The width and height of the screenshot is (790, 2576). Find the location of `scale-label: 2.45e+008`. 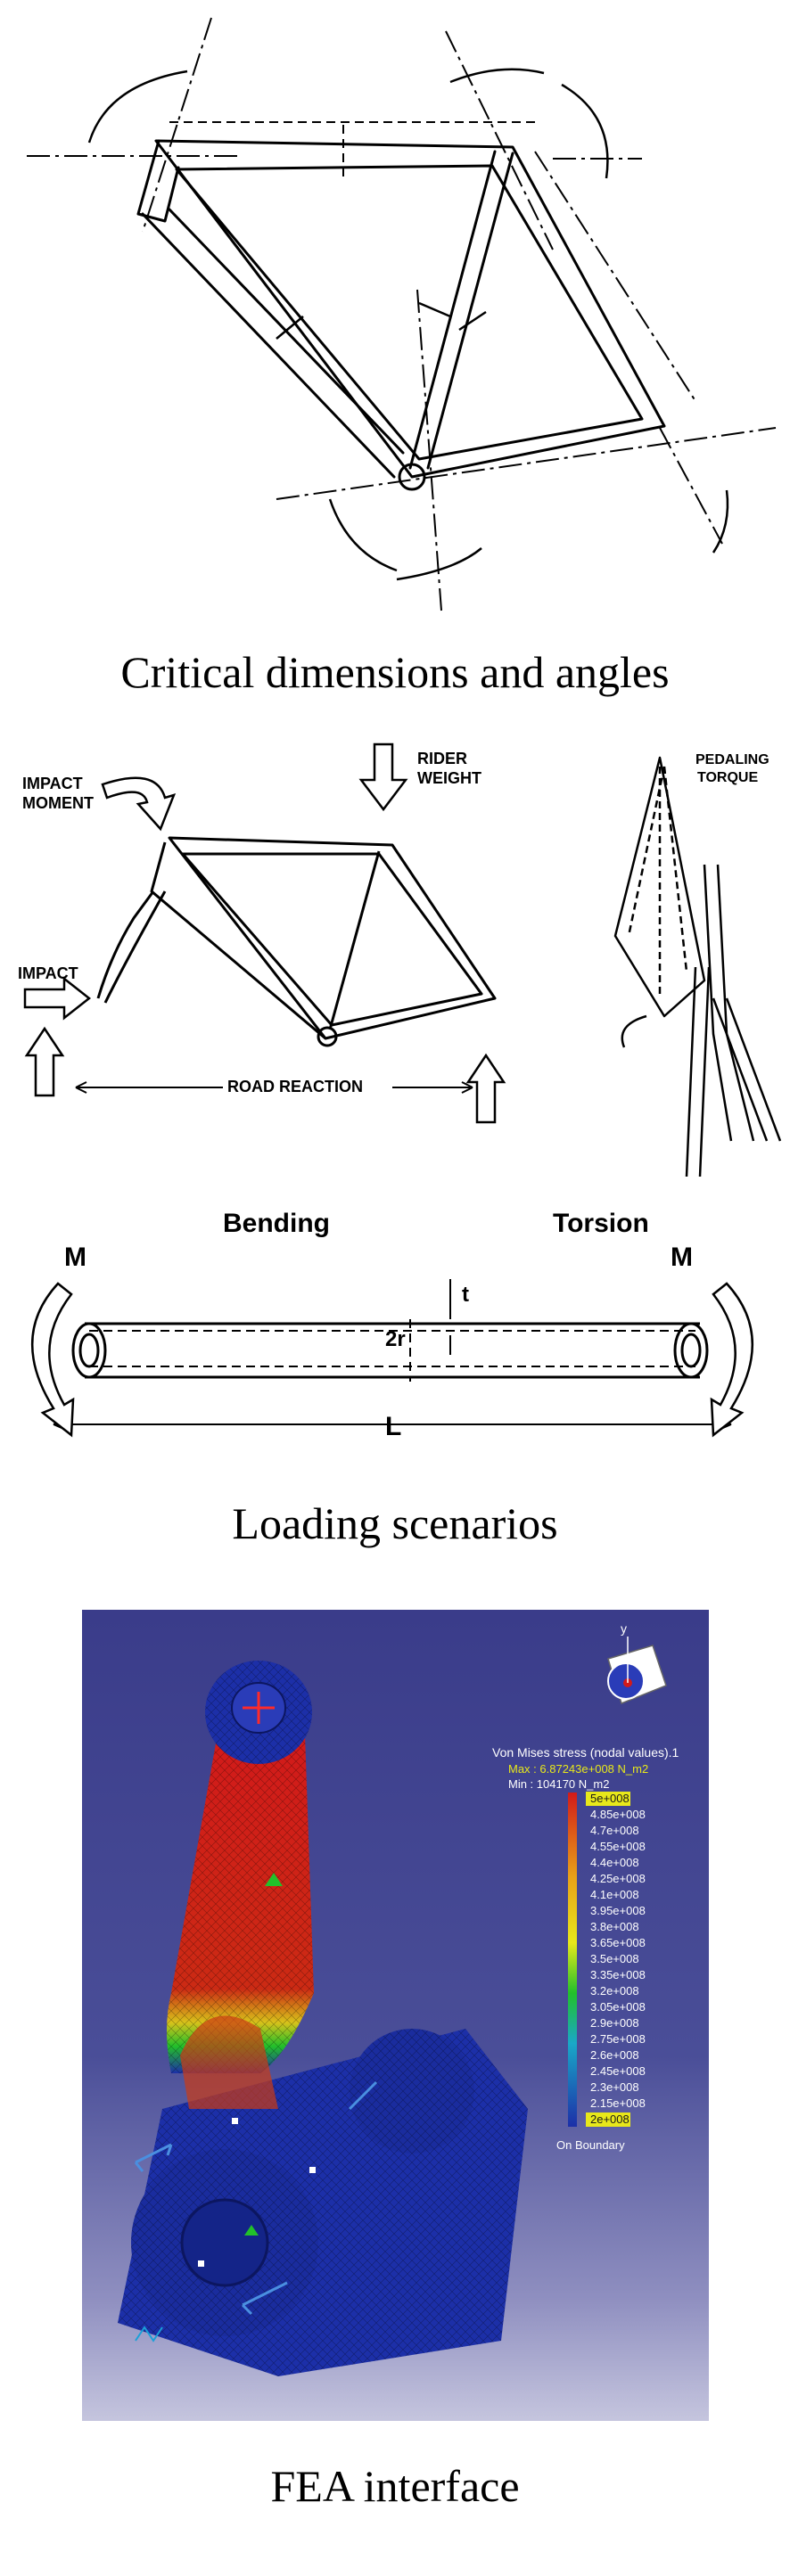

scale-label: 2.45e+008 is located at coordinates (618, 2071).